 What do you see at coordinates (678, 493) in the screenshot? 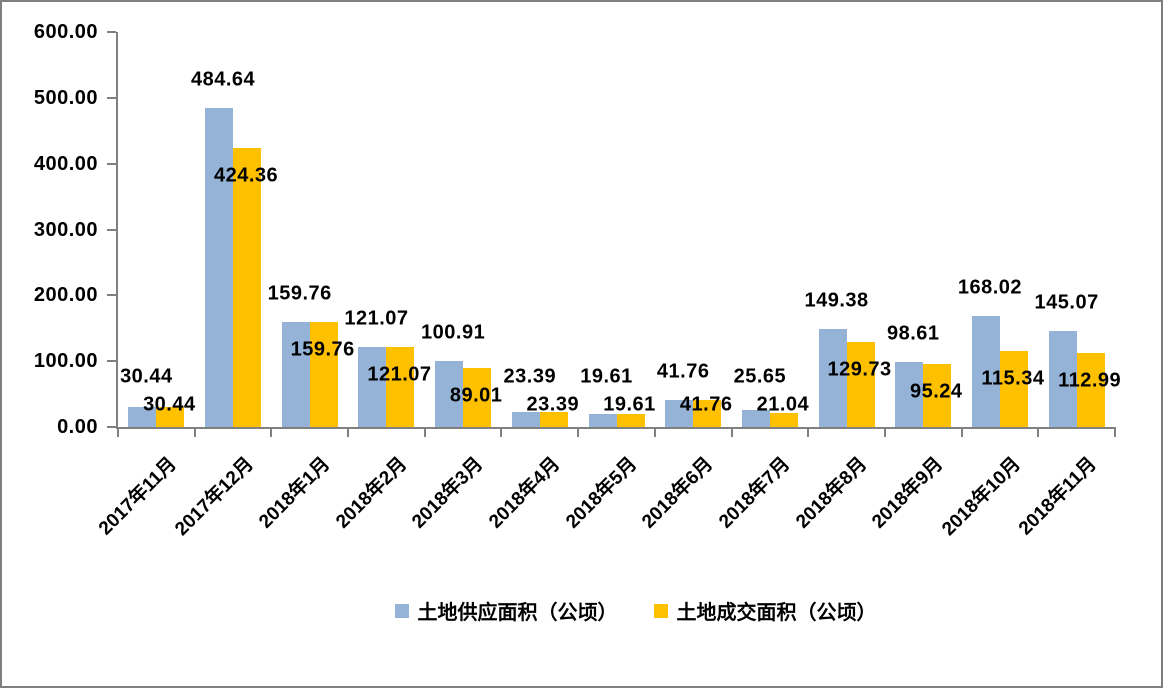
I see `x-axis-category-label: 2018年6月` at bounding box center [678, 493].